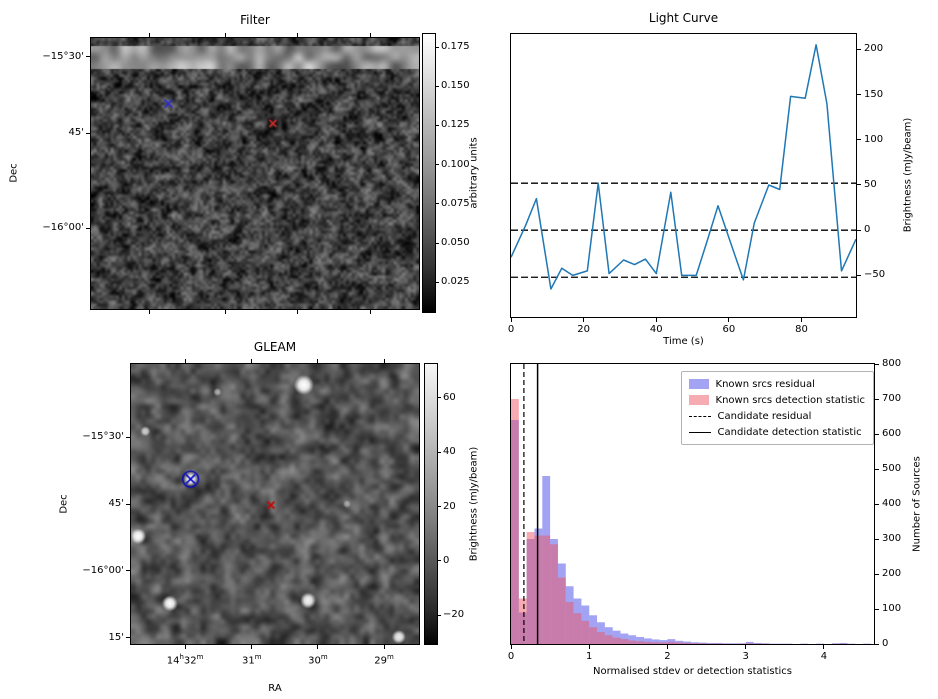  I want to click on legend-label: Candidate detection statistic, so click(789, 432).